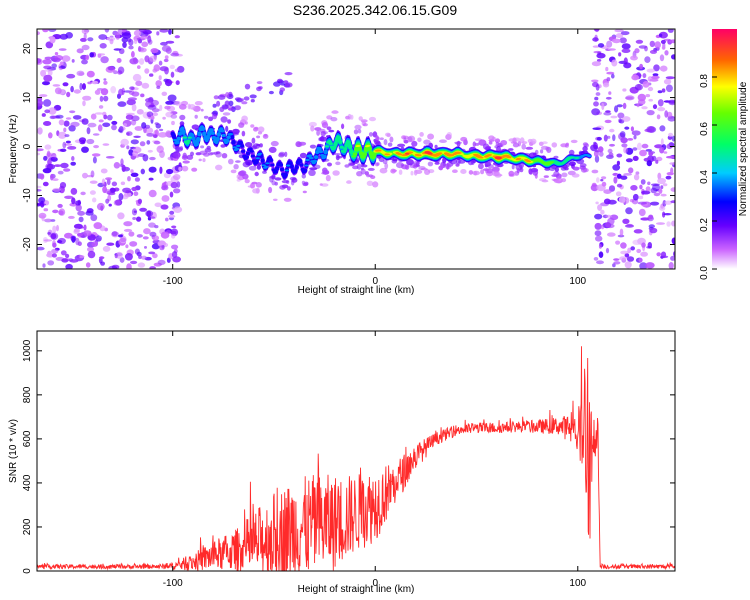  I want to click on noise-region, so click(632, 149).